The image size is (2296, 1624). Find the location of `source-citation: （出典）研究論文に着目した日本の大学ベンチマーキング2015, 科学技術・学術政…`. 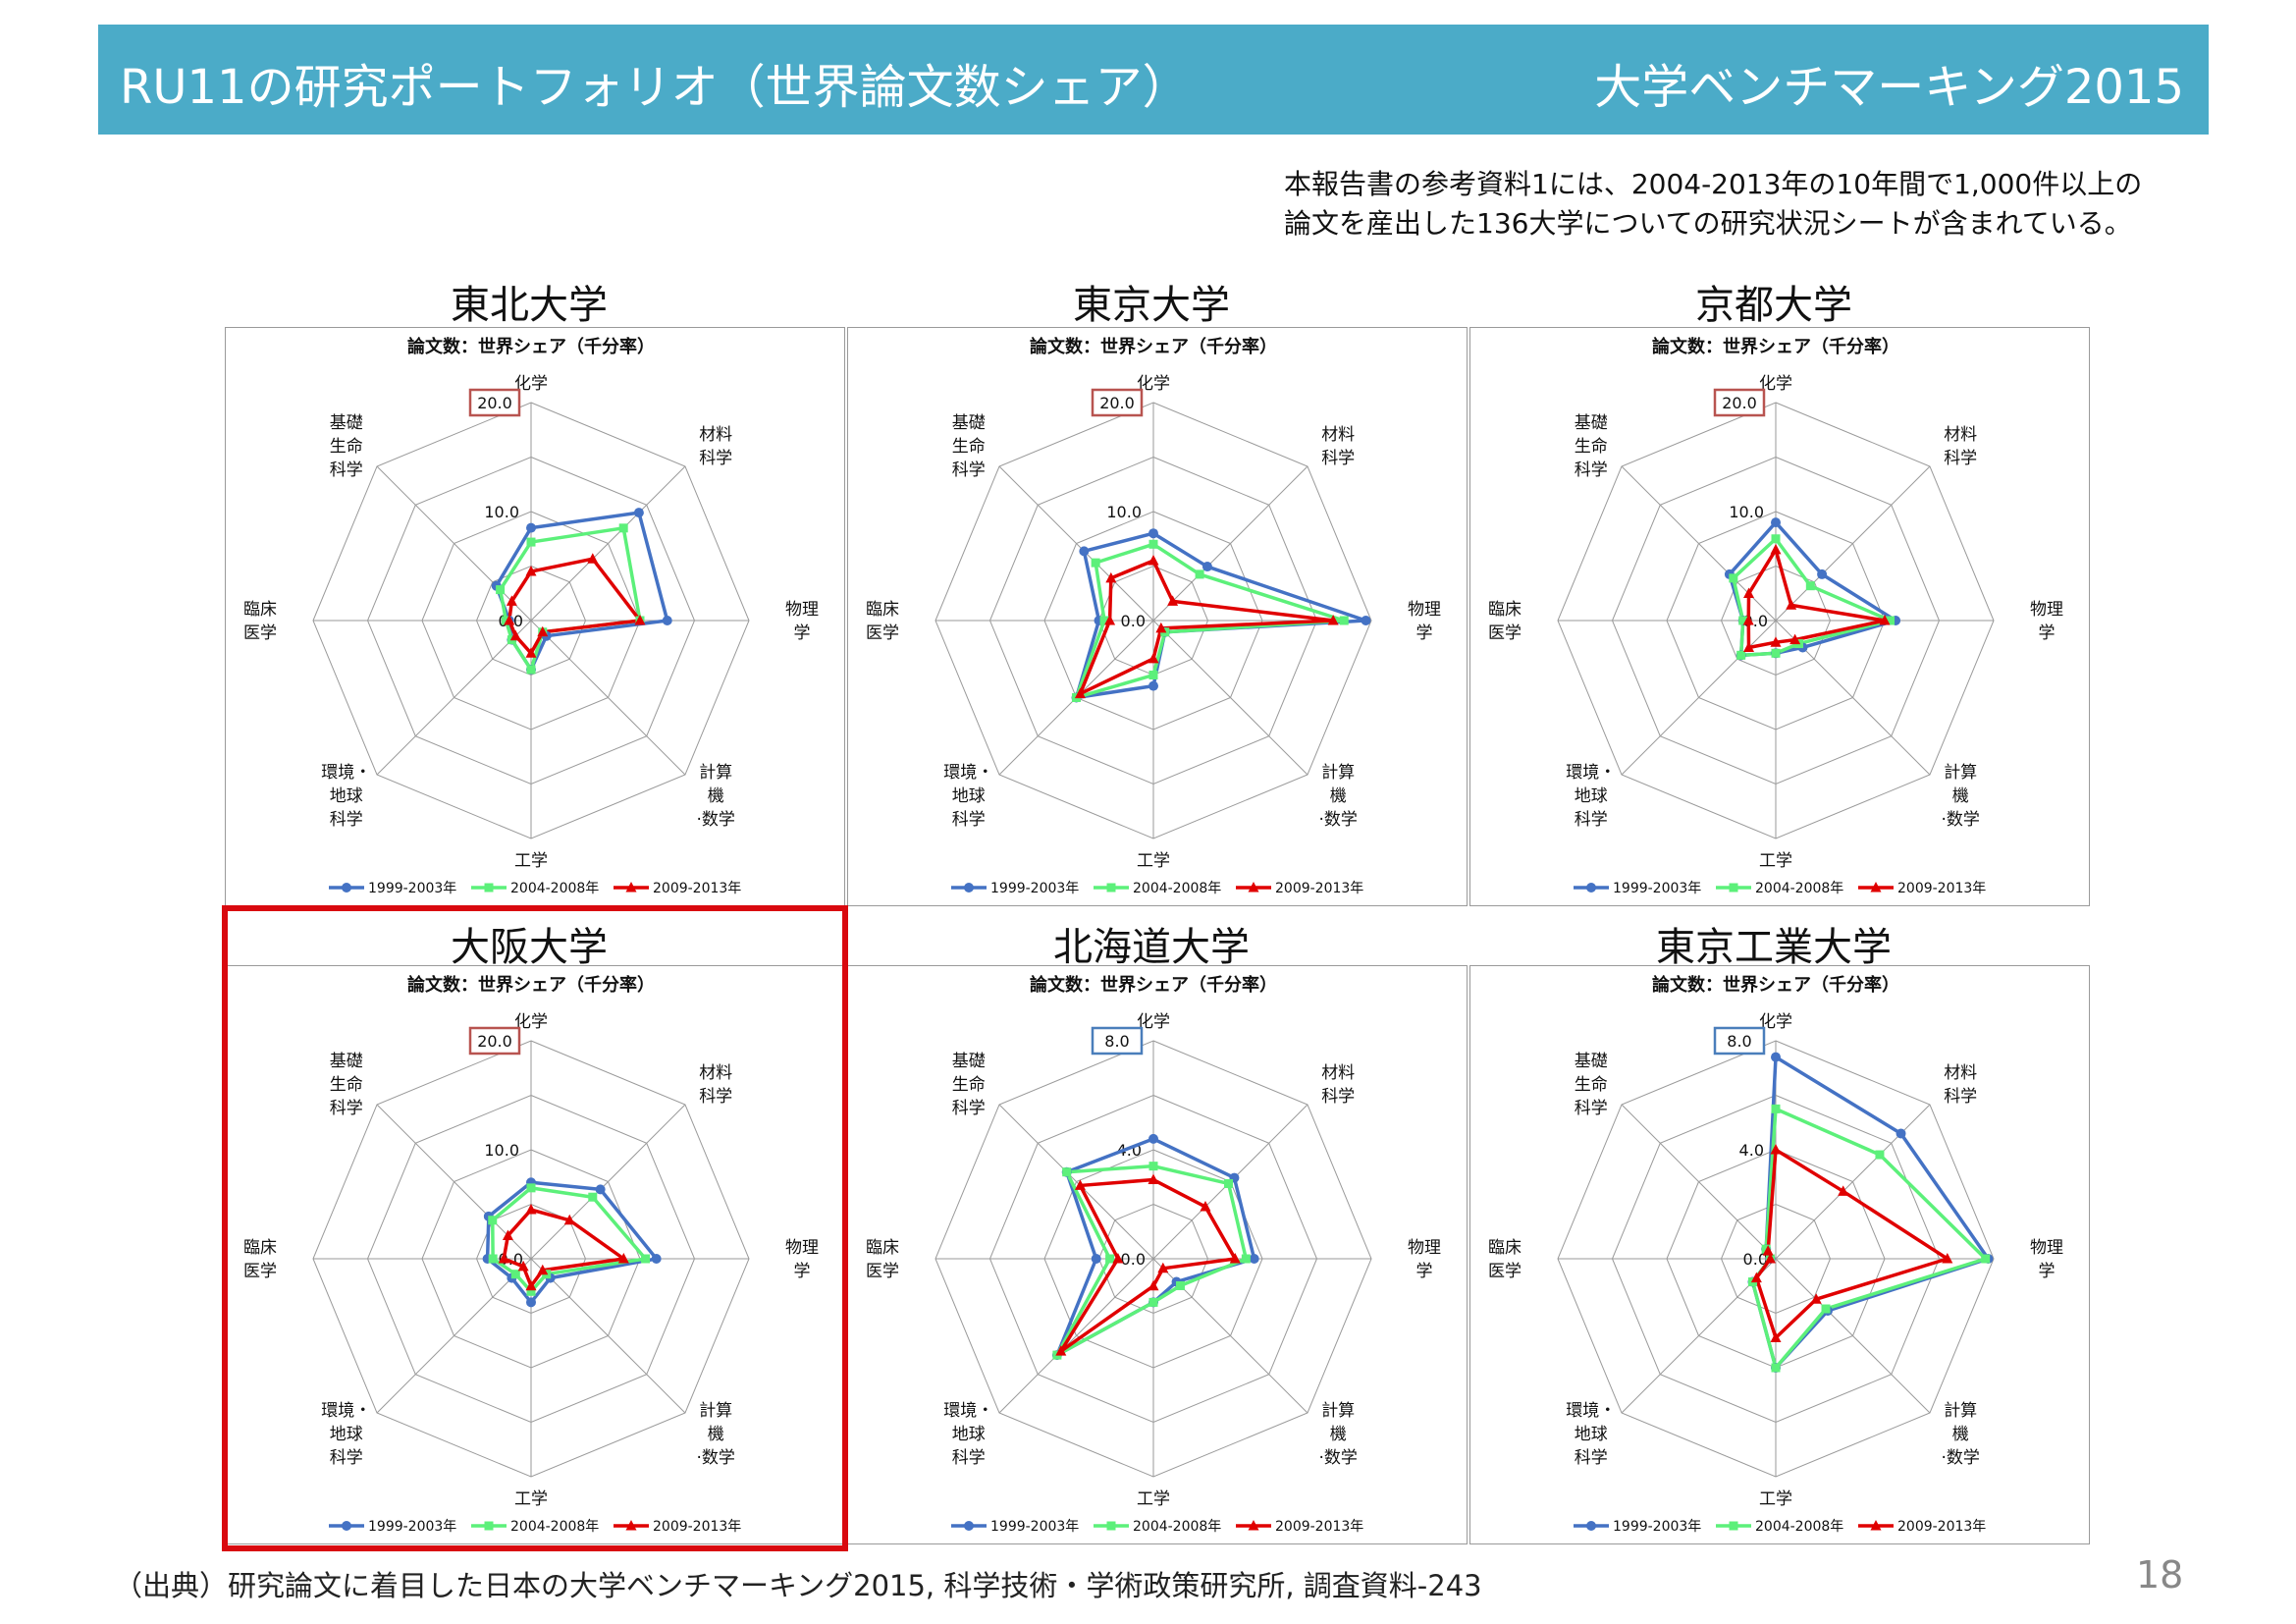

source-citation: （出典）研究論文に着目した日本の大学ベンチマーキング2015, 科学技術・学術政… is located at coordinates (798, 1585).